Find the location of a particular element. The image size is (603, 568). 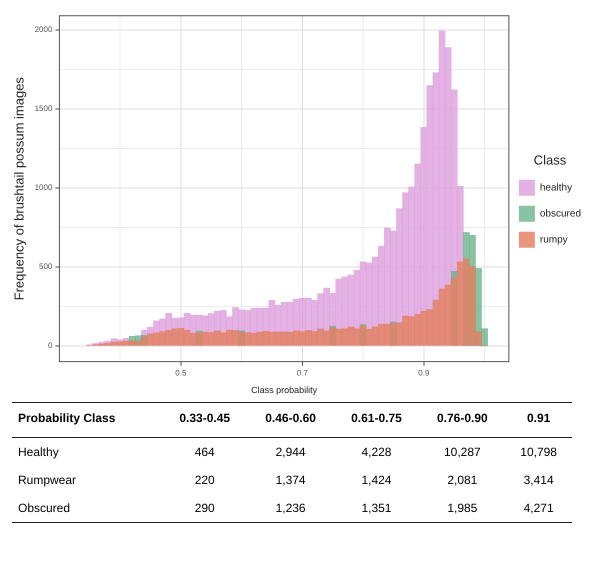

x-tick-label: 0.5 is located at coordinates (181, 373).